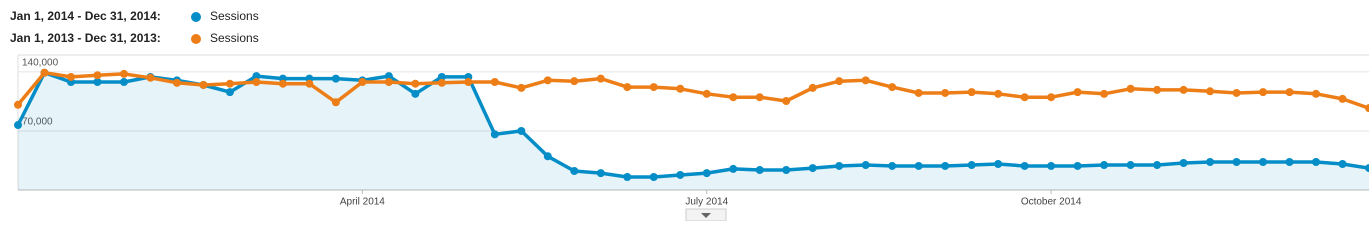 The image size is (1369, 240). I want to click on toggle, so click(706, 214).